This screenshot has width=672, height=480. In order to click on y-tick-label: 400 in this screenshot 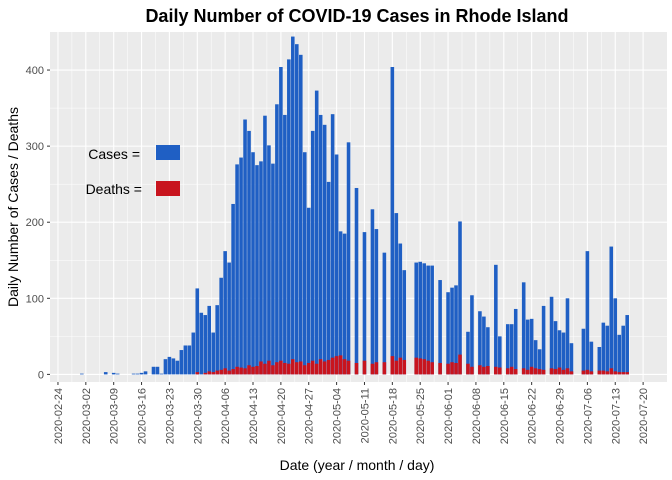, I will do `click(35, 71)`.